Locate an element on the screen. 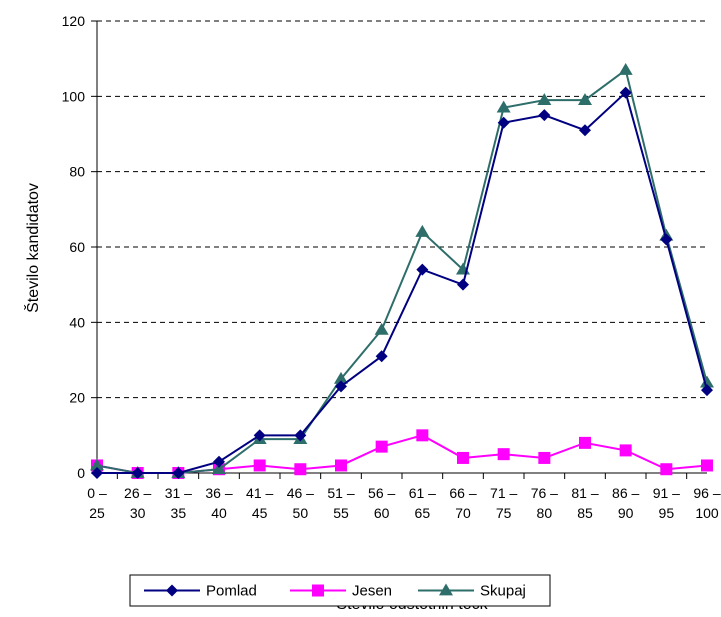  x-tick-label: 91 – is located at coordinates (666, 493).